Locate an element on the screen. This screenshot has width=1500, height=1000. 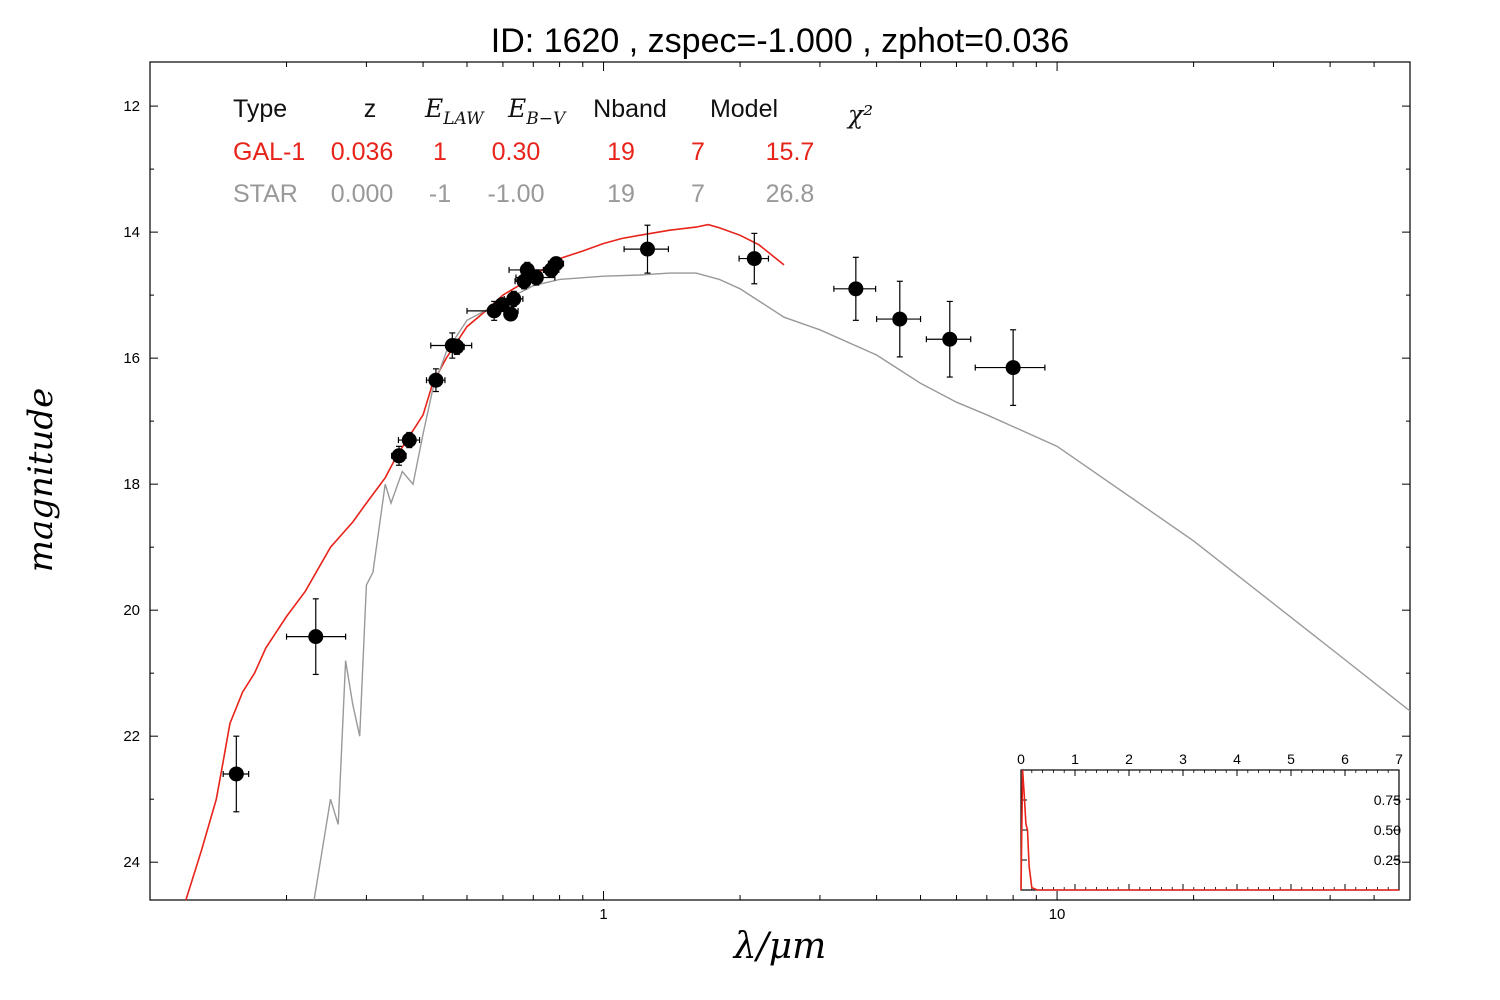
y-tick-label: 12 is located at coordinates (131, 106).